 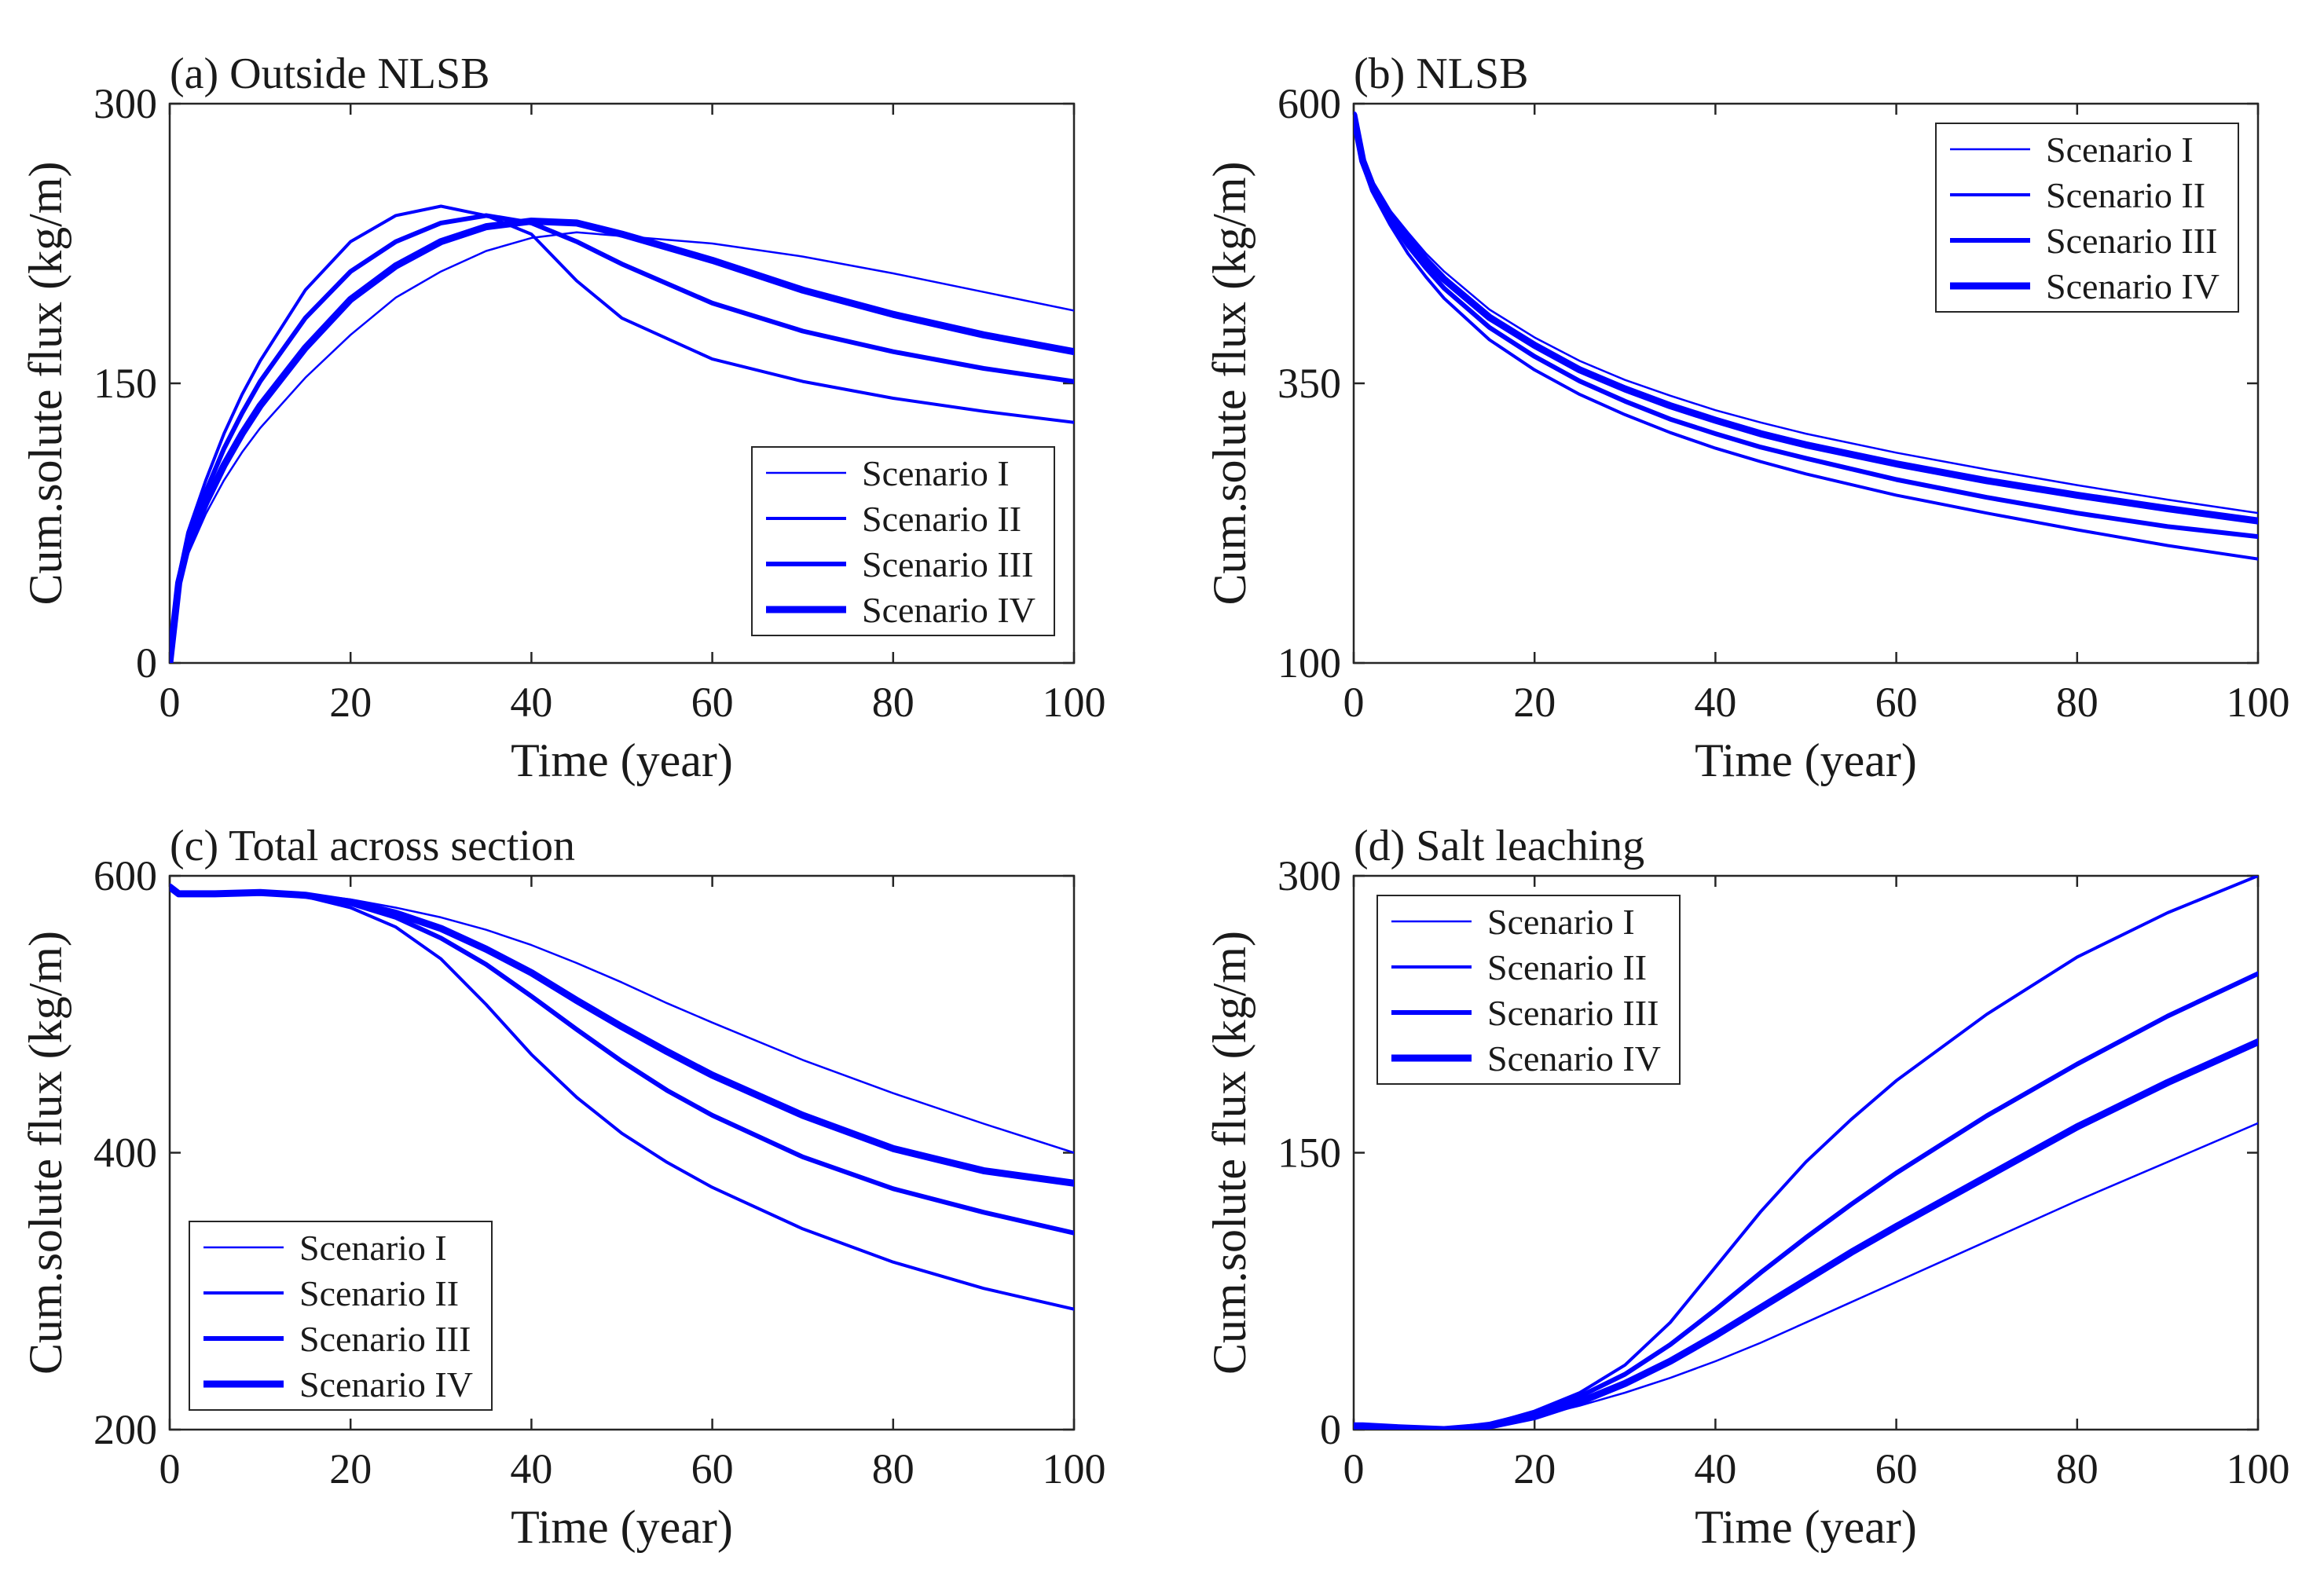 I want to click on y-tick-label: 400, so click(x=125, y=1153).